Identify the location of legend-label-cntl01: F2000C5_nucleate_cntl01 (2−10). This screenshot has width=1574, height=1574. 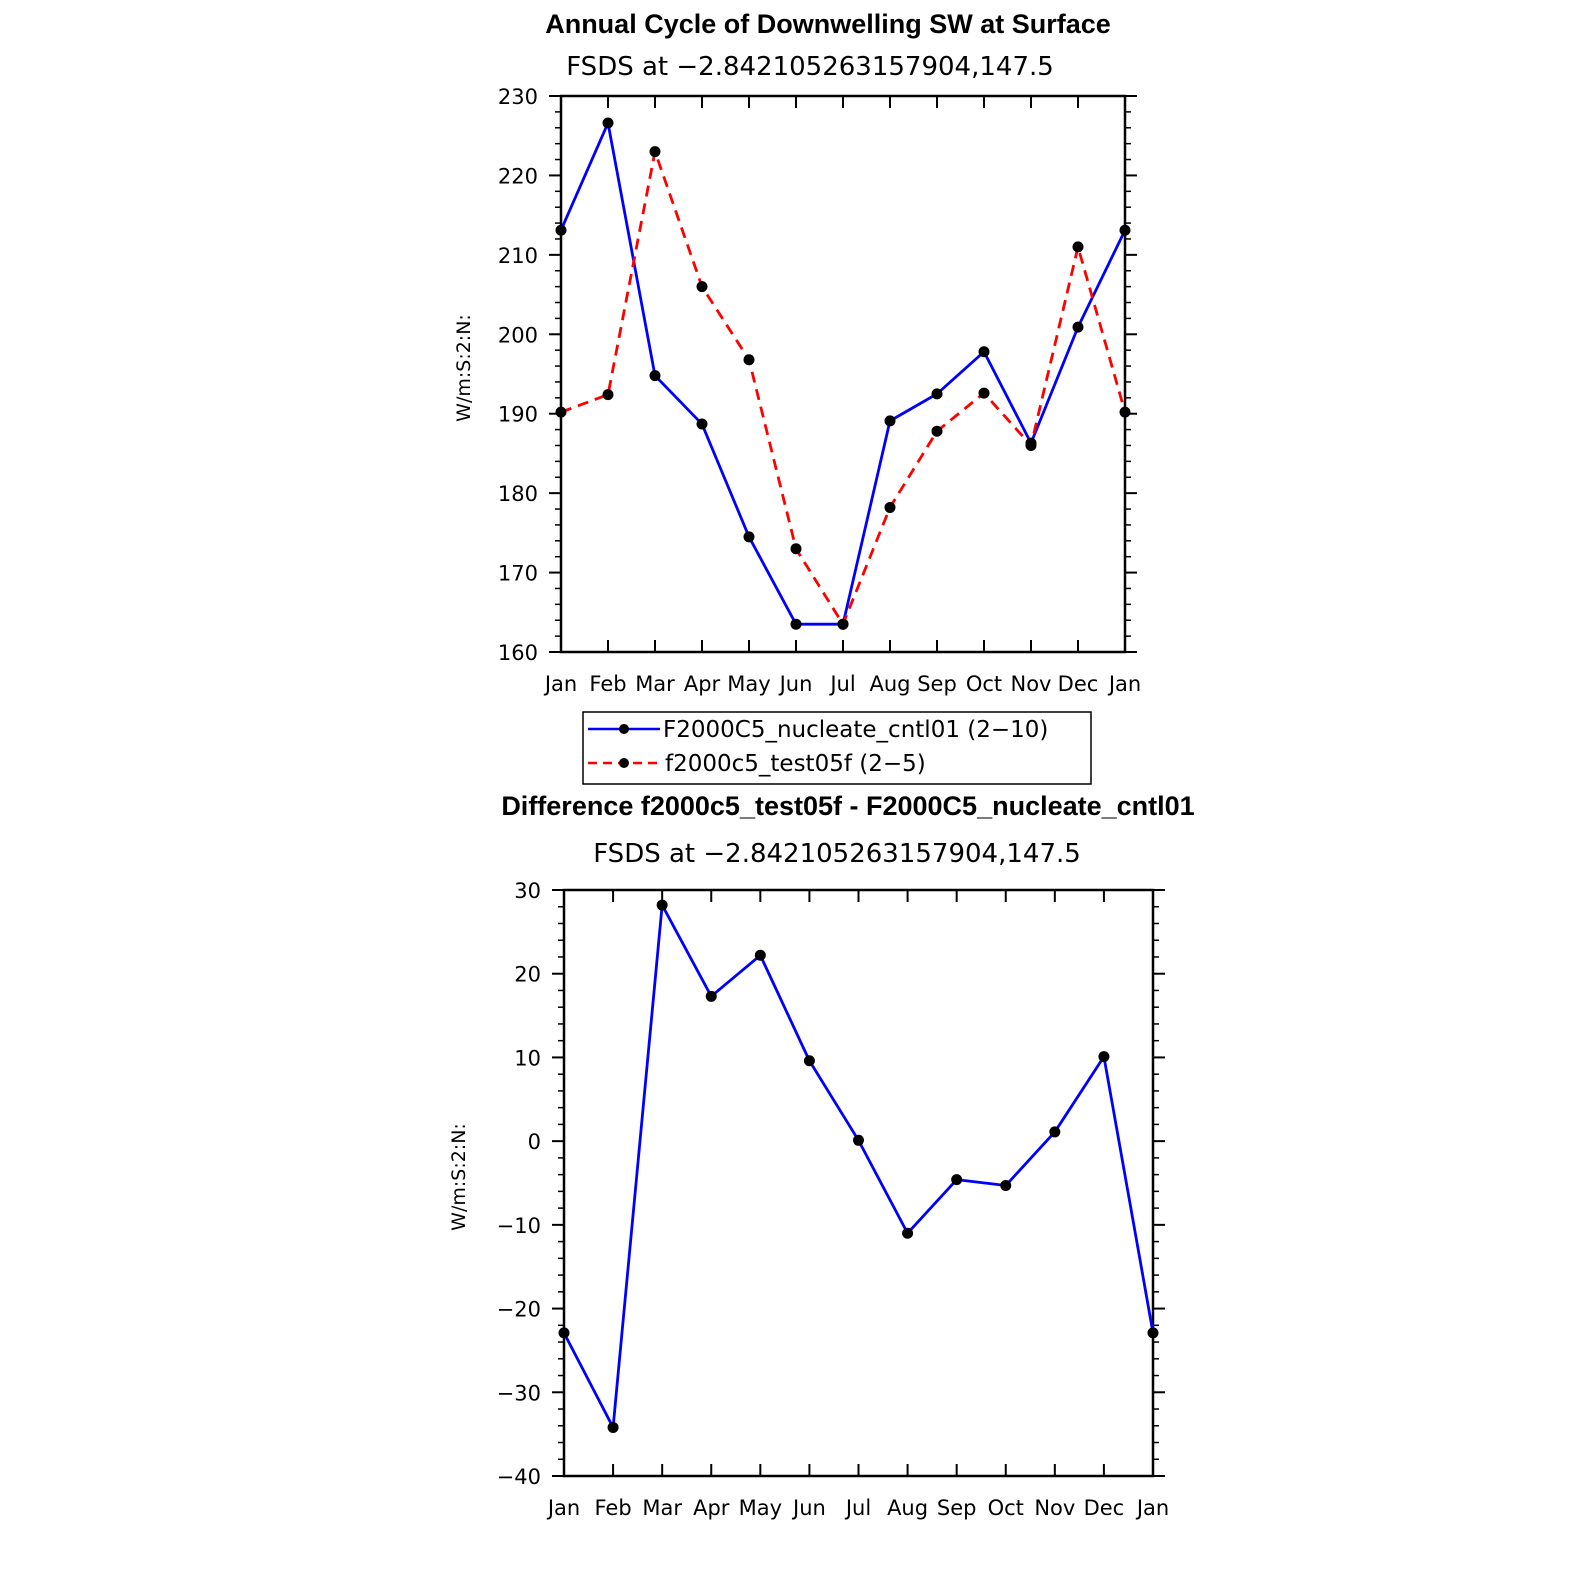
(855, 730).